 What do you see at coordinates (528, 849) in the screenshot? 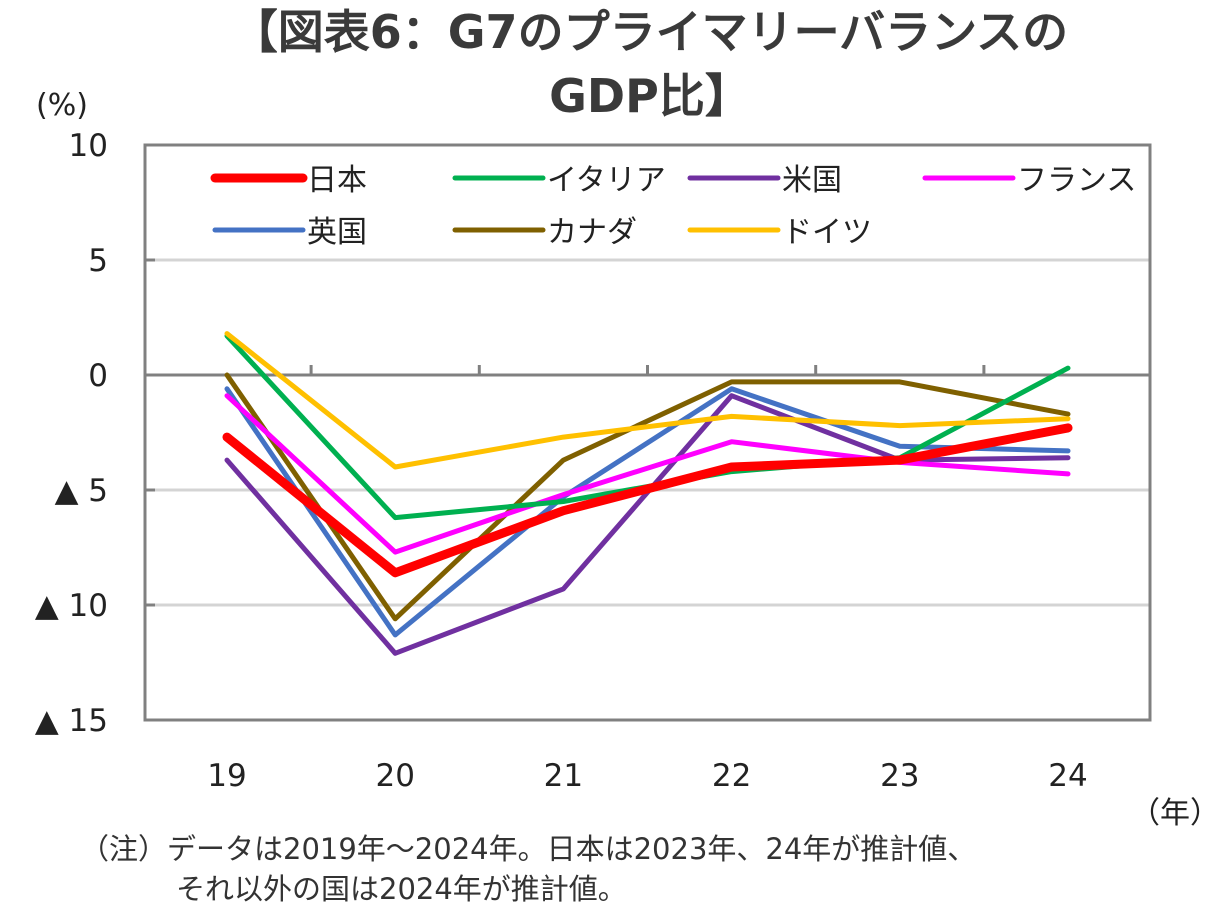
I see `footnote-line-1: （注）データは2019年～2024年。日本は2023年、24年が推計値、` at bounding box center [528, 849].